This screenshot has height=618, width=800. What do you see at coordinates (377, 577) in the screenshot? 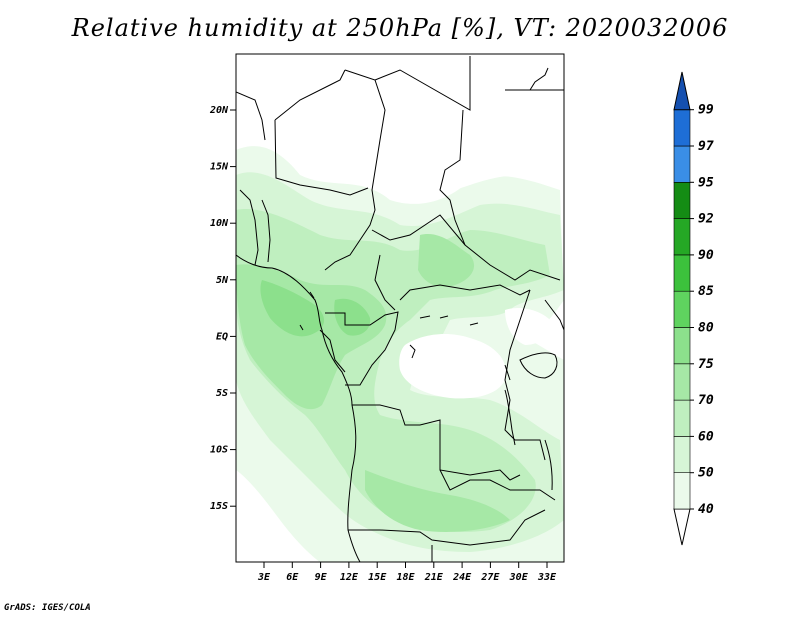
I see `lon-tick-label: 15E` at bounding box center [377, 577].